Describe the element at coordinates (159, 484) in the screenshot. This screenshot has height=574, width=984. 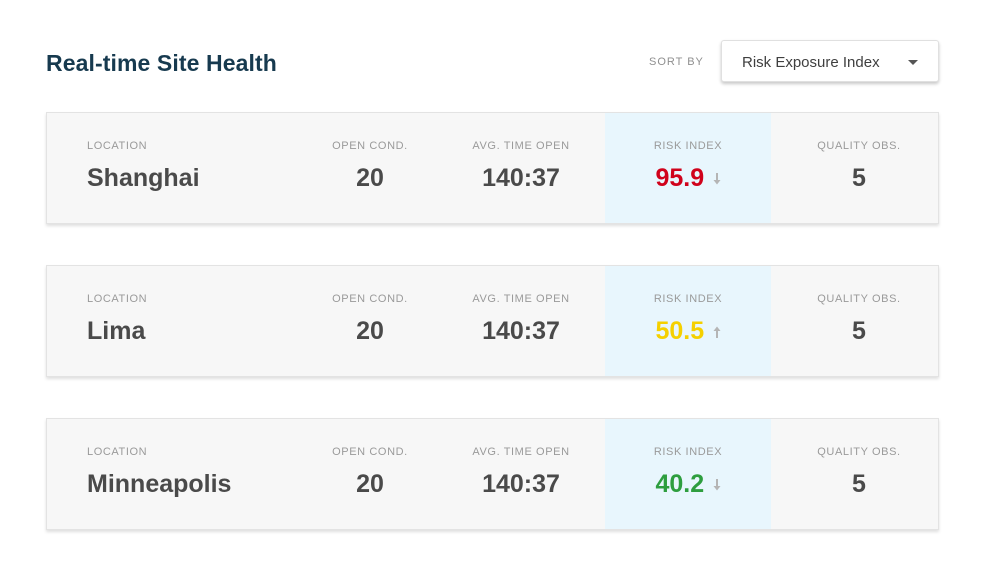
I see `location-value: Minneapolis` at that location.